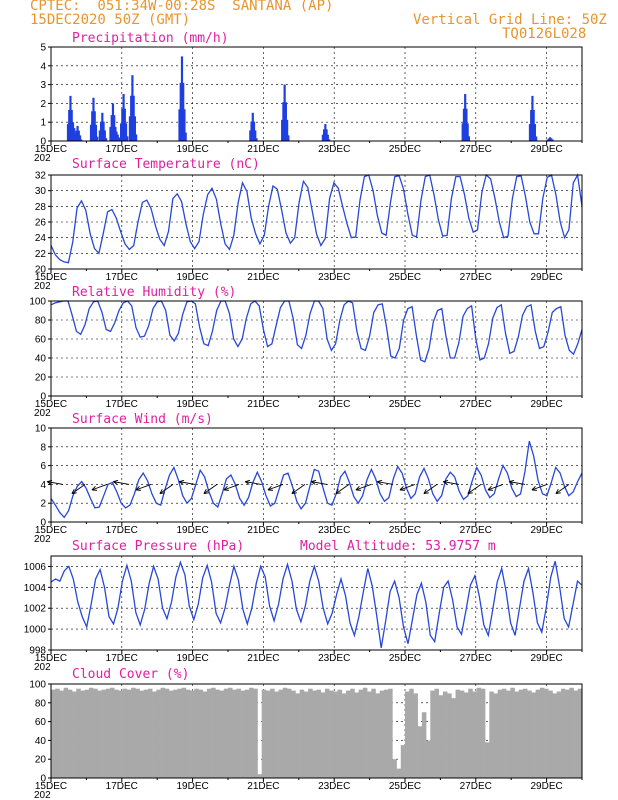 This screenshot has height=800, width=618. Describe the element at coordinates (476, 658) in the screenshot. I see `x-tick-label: 27DEC` at that location.